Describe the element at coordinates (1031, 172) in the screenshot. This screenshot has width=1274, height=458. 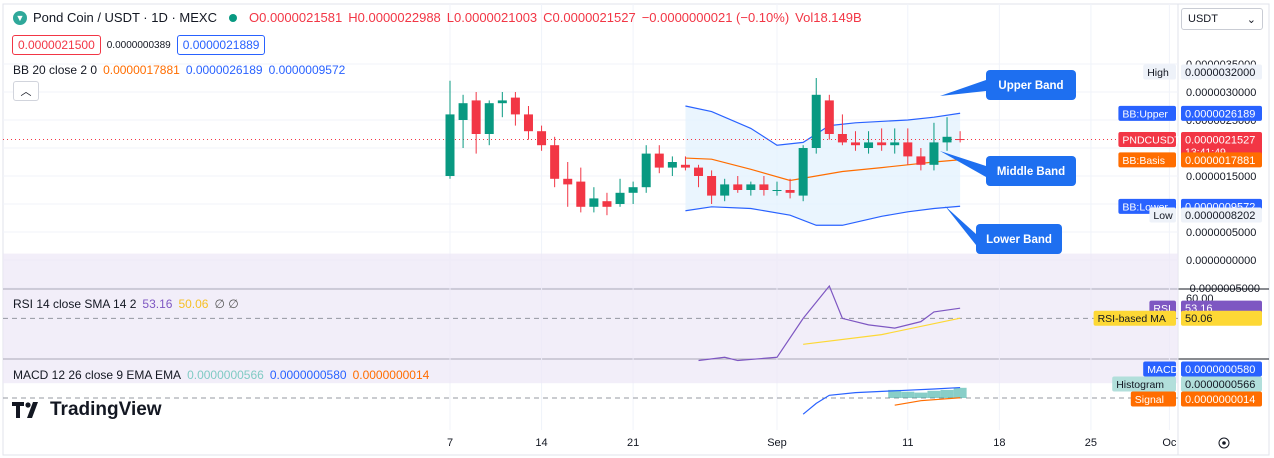
I see `callout-label: Middle Band` at that location.